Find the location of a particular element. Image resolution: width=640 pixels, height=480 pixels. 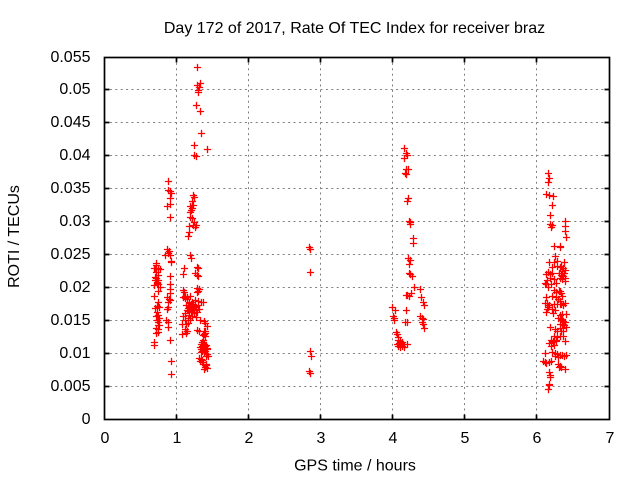

svg-text: 0.02 is located at coordinates (74, 287).